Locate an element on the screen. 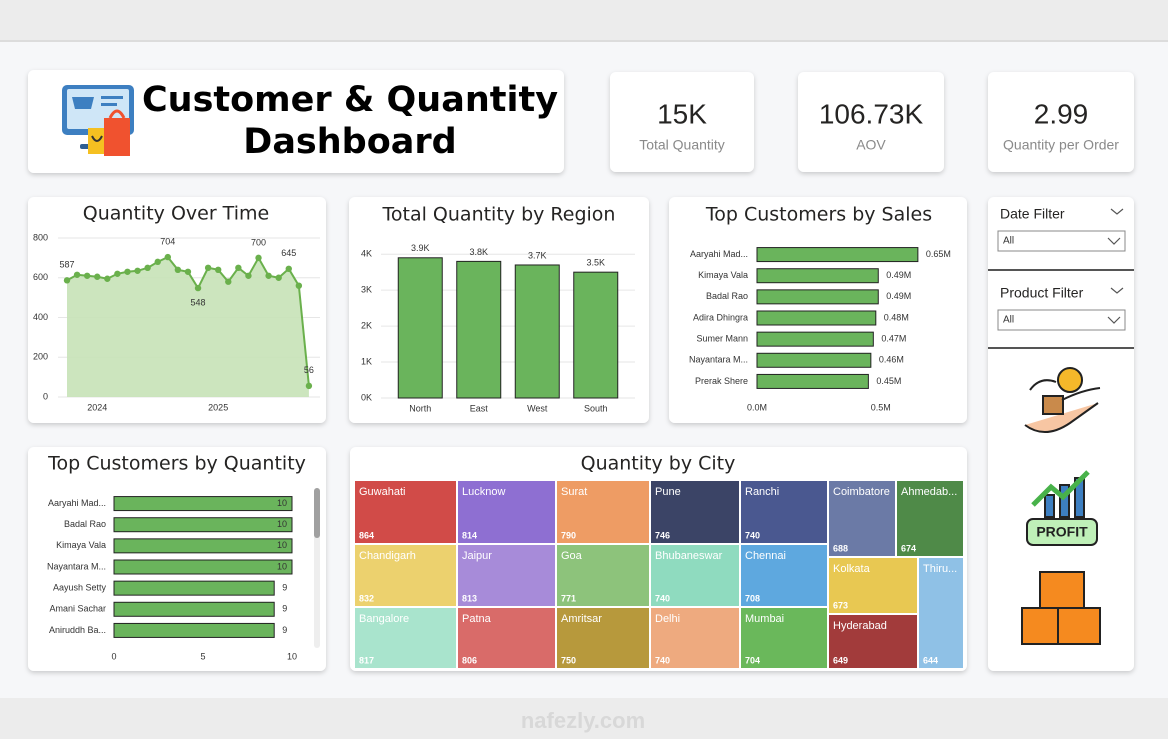 The width and height of the screenshot is (1168, 739). tile-value: 688 is located at coordinates (840, 548).